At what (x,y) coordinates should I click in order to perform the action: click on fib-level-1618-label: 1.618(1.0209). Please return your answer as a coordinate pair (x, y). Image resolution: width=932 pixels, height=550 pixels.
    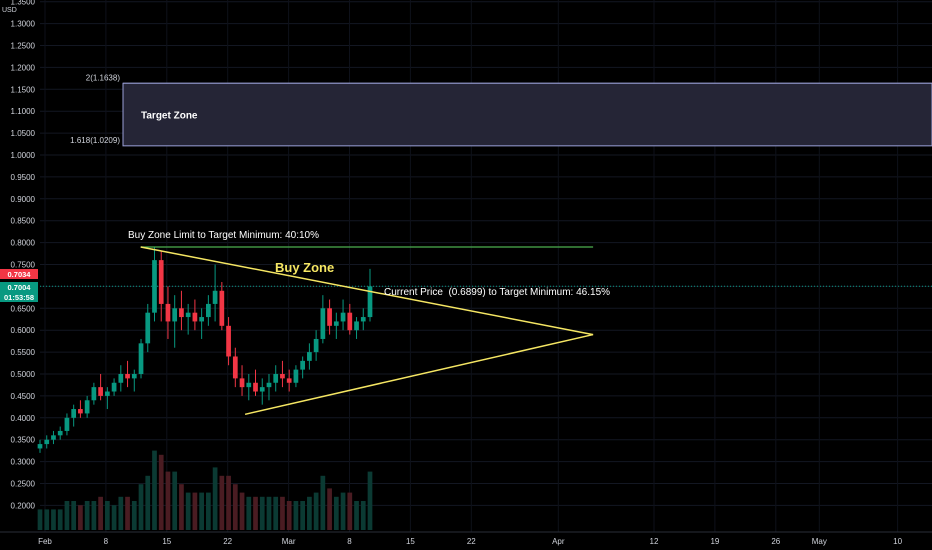
    Looking at the image, I should click on (95, 140).